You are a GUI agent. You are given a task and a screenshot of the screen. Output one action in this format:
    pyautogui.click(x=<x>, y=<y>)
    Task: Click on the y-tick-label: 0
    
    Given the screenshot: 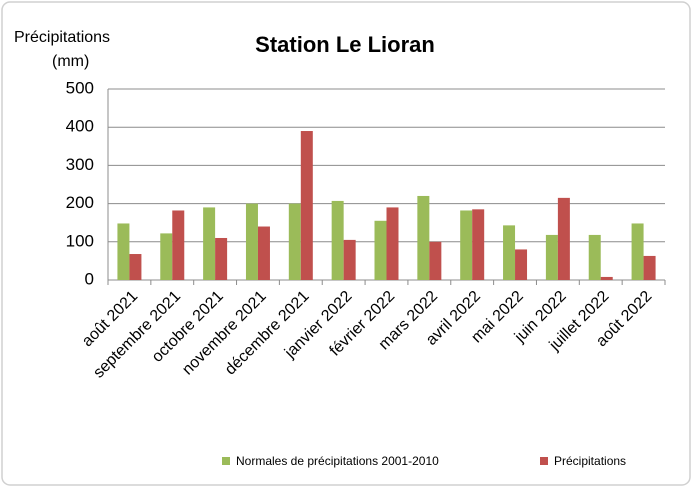 What is the action you would take?
    pyautogui.click(x=89, y=278)
    